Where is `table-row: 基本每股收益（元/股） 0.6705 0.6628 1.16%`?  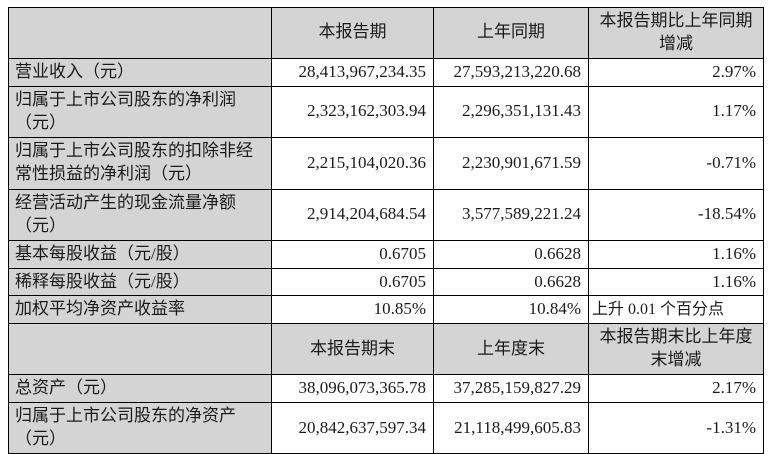
table-row: 基本每股收益（元/股） 0.6705 0.6628 1.16% is located at coordinates (386, 254).